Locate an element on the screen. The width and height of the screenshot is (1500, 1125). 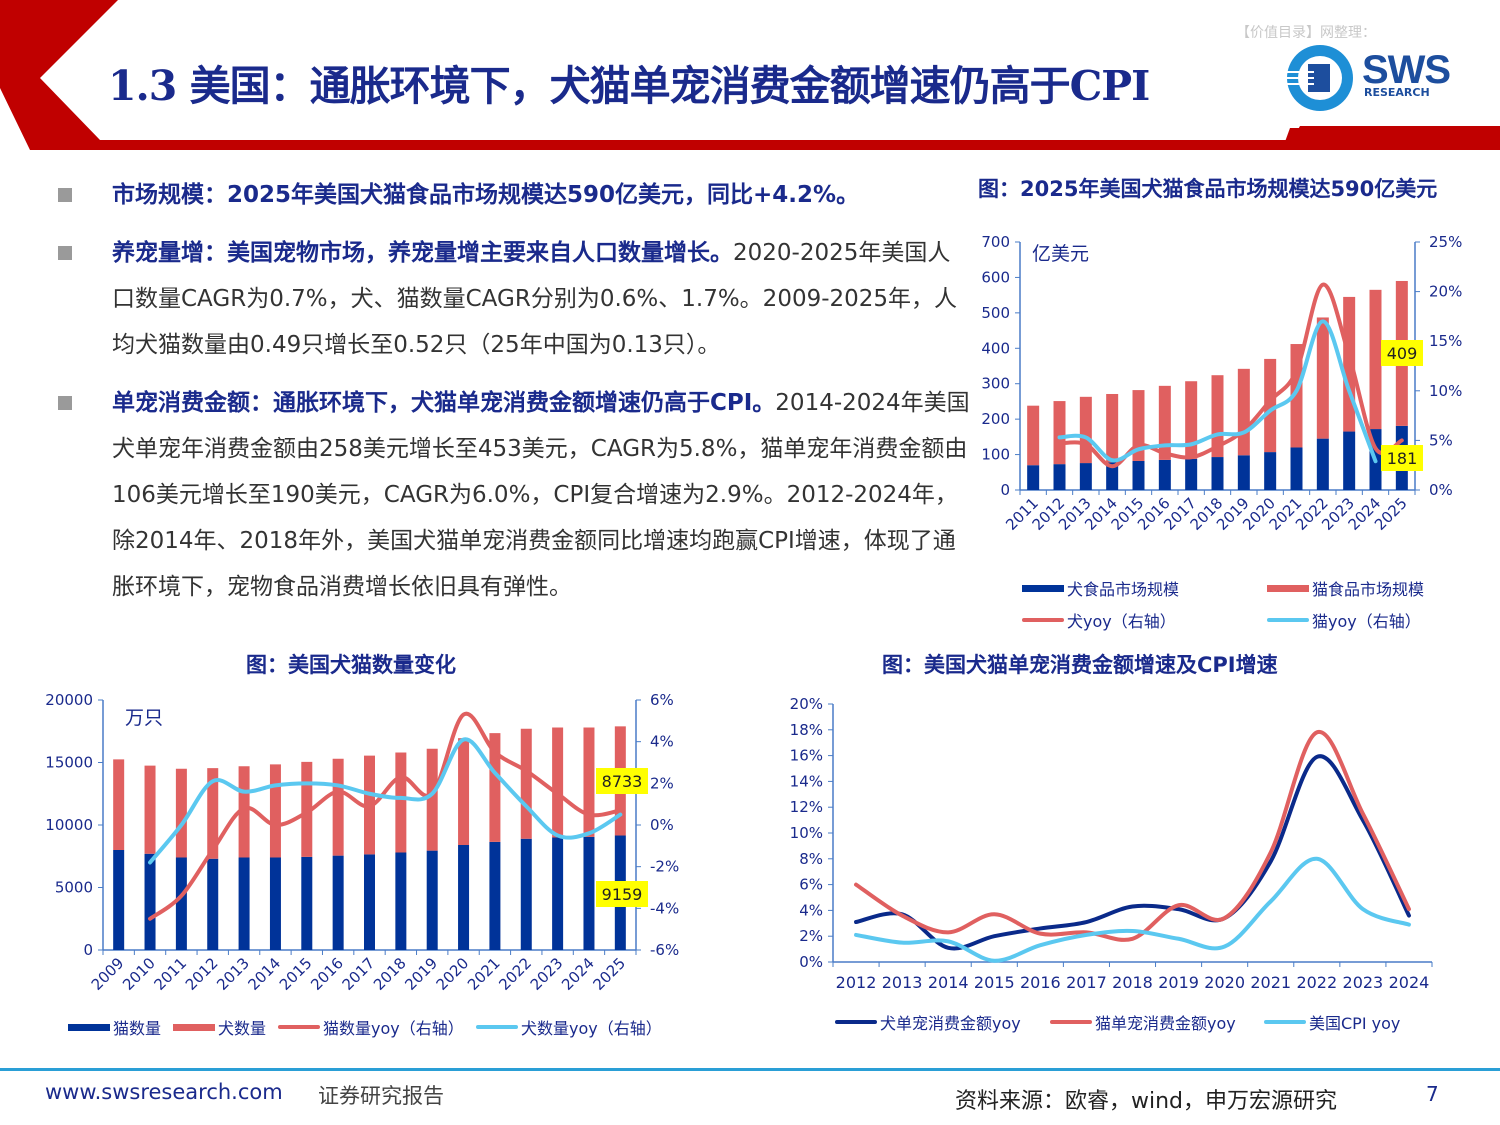
data-label: 409 is located at coordinates (1402, 353).